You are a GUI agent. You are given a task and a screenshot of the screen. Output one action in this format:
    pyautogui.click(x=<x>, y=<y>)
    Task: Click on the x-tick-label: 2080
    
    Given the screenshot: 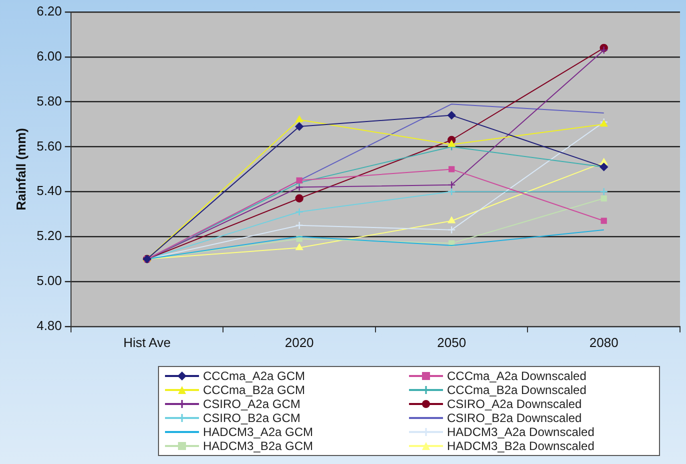 What is the action you would take?
    pyautogui.click(x=603, y=342)
    